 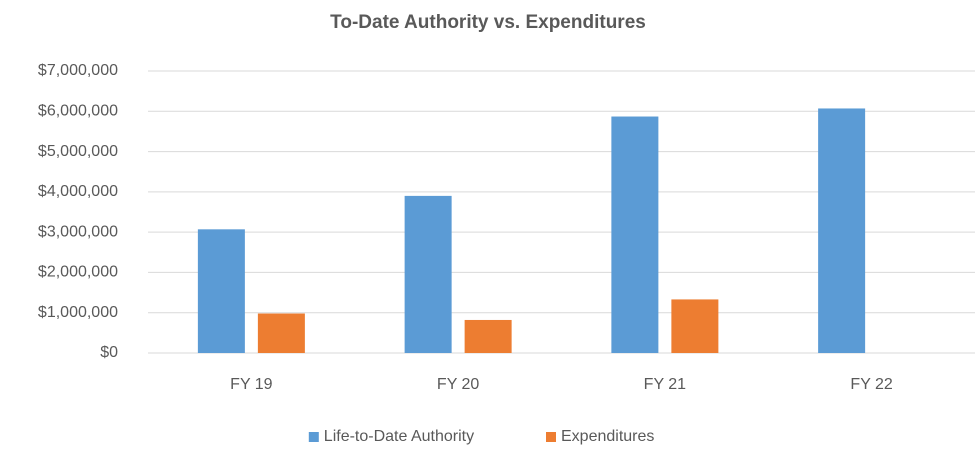 I want to click on y-tick-label: $1,000,000, so click(x=78, y=312).